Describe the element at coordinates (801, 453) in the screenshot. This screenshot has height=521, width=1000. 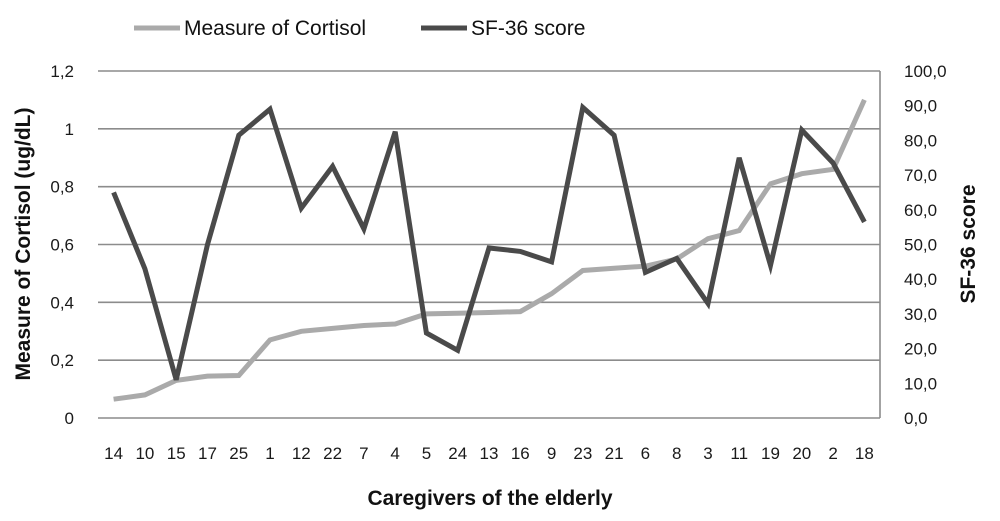
I see `x-tick-label: 20` at that location.